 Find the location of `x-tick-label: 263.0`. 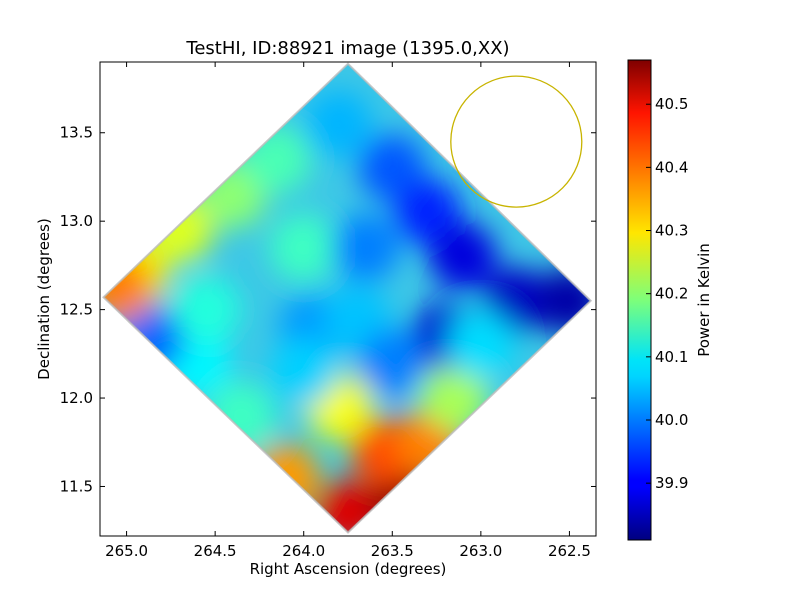

x-tick-label: 263.0 is located at coordinates (480, 551).